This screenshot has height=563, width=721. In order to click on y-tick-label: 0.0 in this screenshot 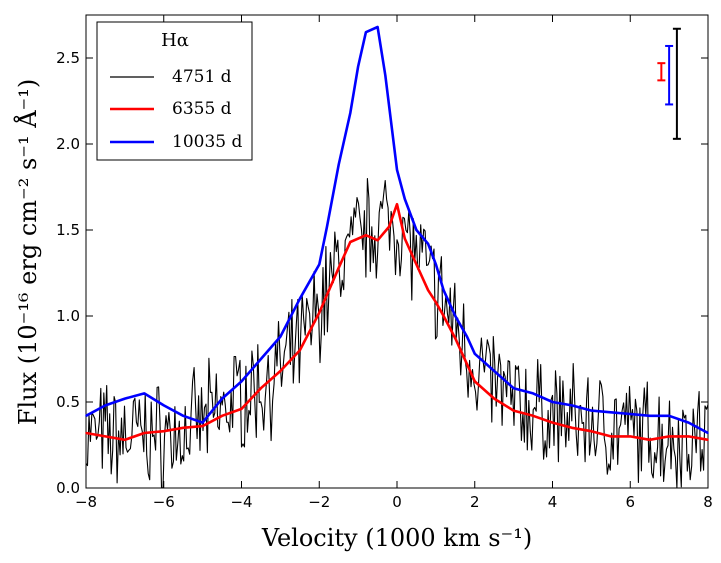, I will do `click(68, 488)`.